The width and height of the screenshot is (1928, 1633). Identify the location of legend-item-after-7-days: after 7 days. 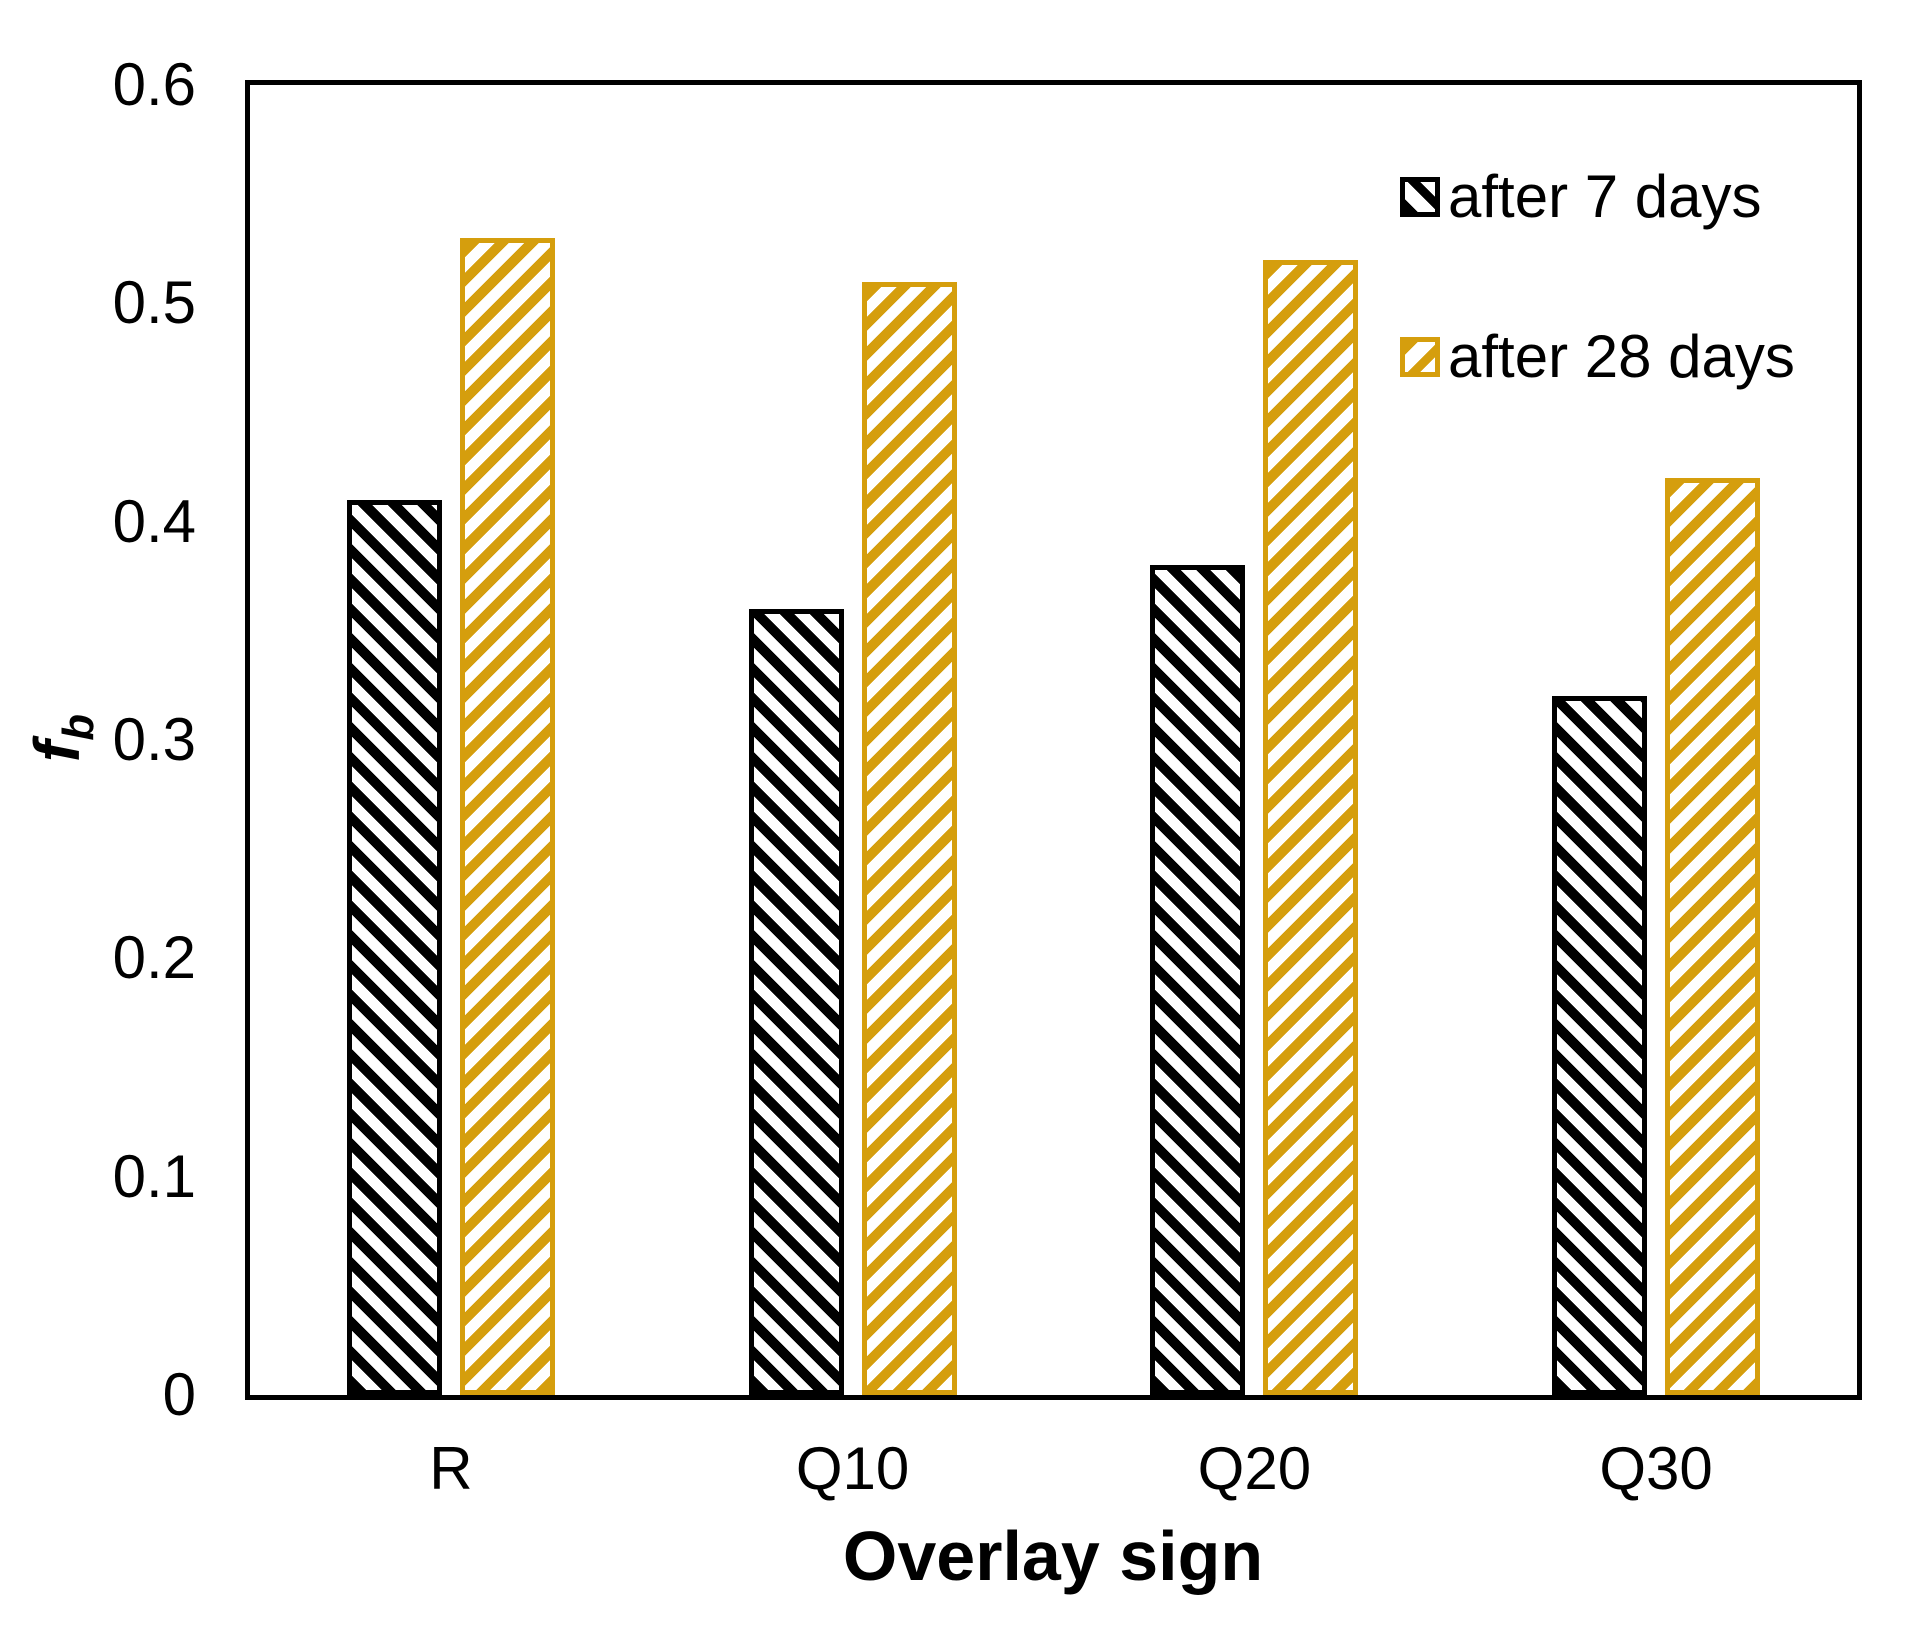
(1597, 196).